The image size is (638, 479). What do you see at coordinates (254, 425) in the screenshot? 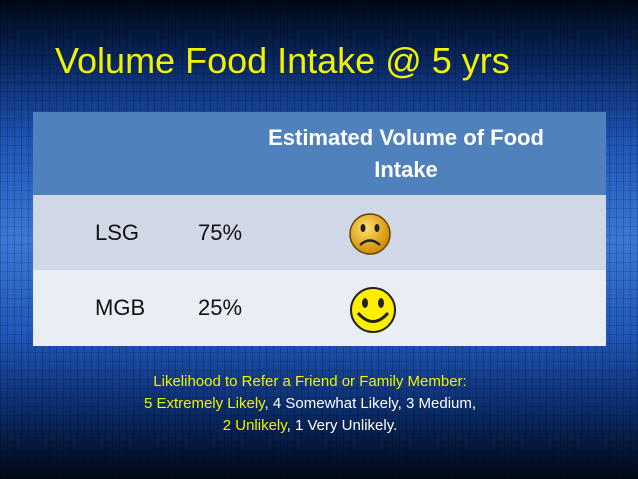
I see `footer-text: 2 Unlikely` at bounding box center [254, 425].